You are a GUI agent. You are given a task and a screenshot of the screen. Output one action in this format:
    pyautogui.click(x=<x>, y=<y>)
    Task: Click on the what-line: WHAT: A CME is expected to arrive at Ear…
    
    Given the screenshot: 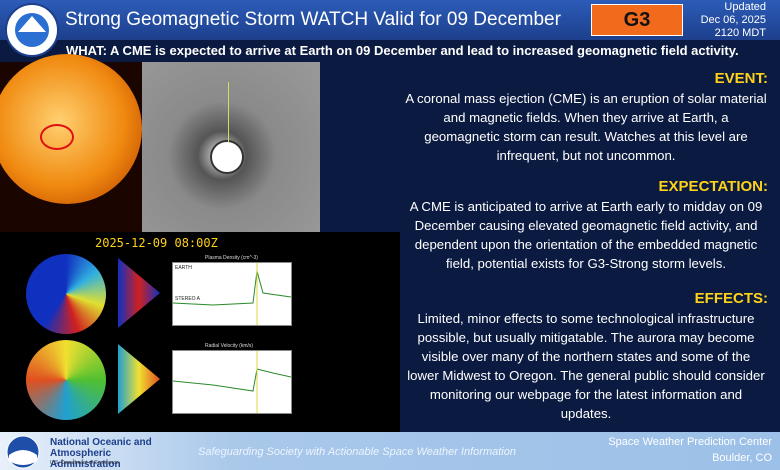 What is the action you would take?
    pyautogui.click(x=402, y=50)
    